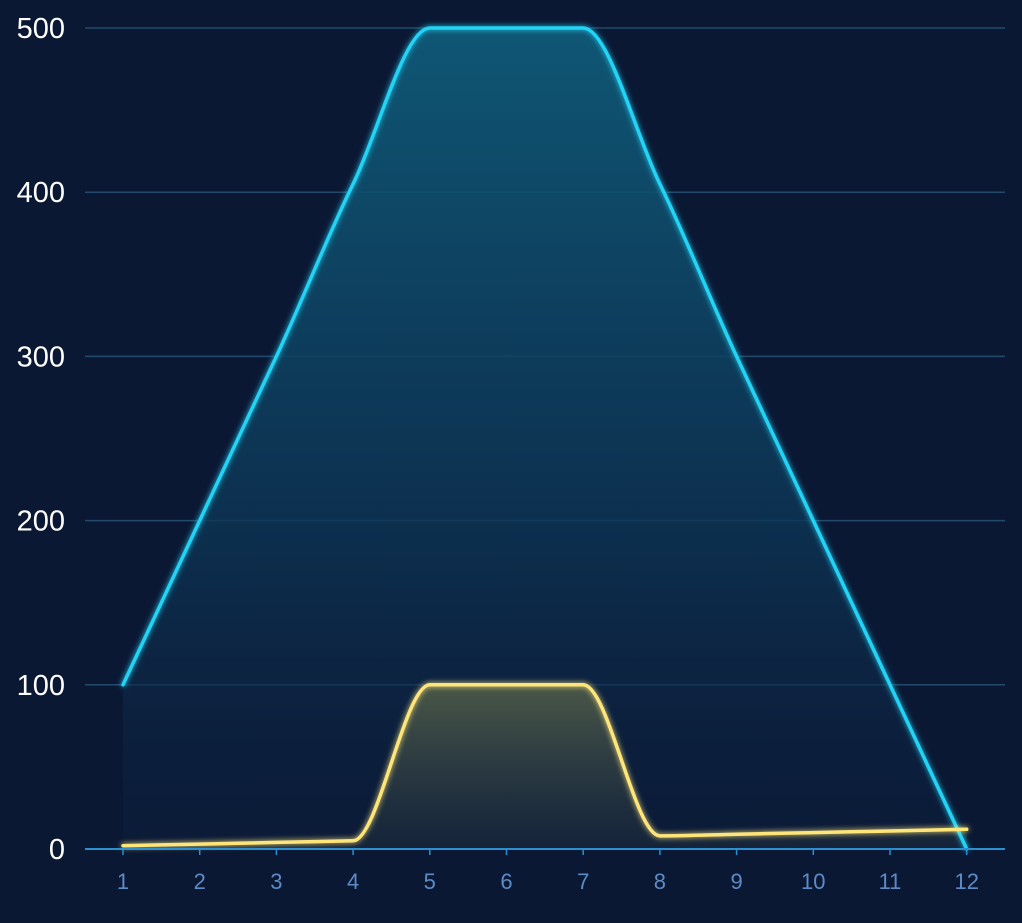 The width and height of the screenshot is (1022, 923). I want to click on x-tick-label: 3, so click(276, 881).